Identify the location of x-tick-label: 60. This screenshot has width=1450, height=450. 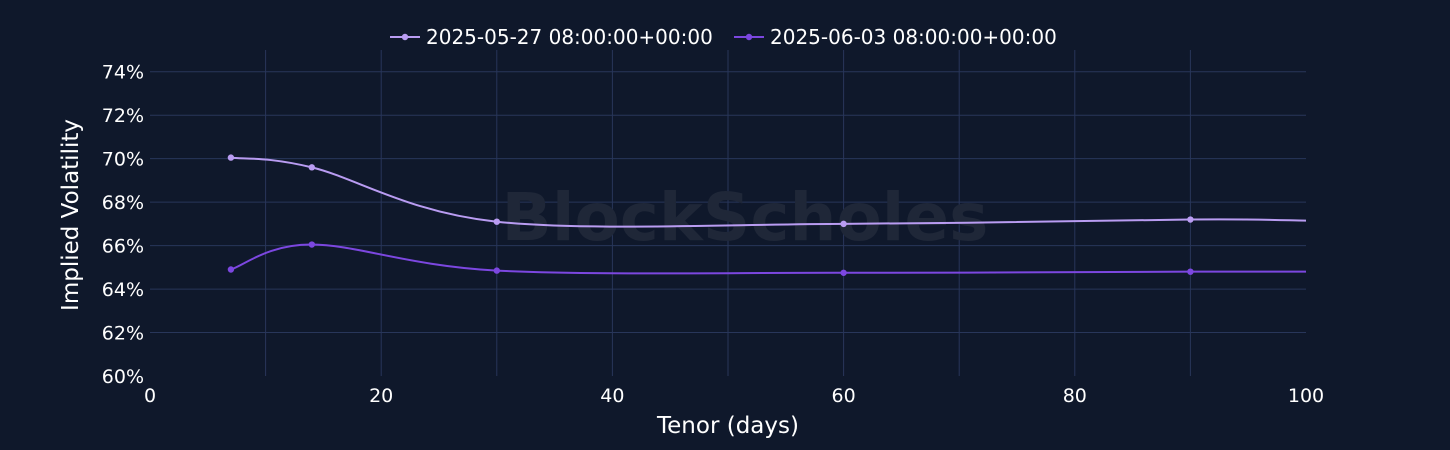
(844, 396).